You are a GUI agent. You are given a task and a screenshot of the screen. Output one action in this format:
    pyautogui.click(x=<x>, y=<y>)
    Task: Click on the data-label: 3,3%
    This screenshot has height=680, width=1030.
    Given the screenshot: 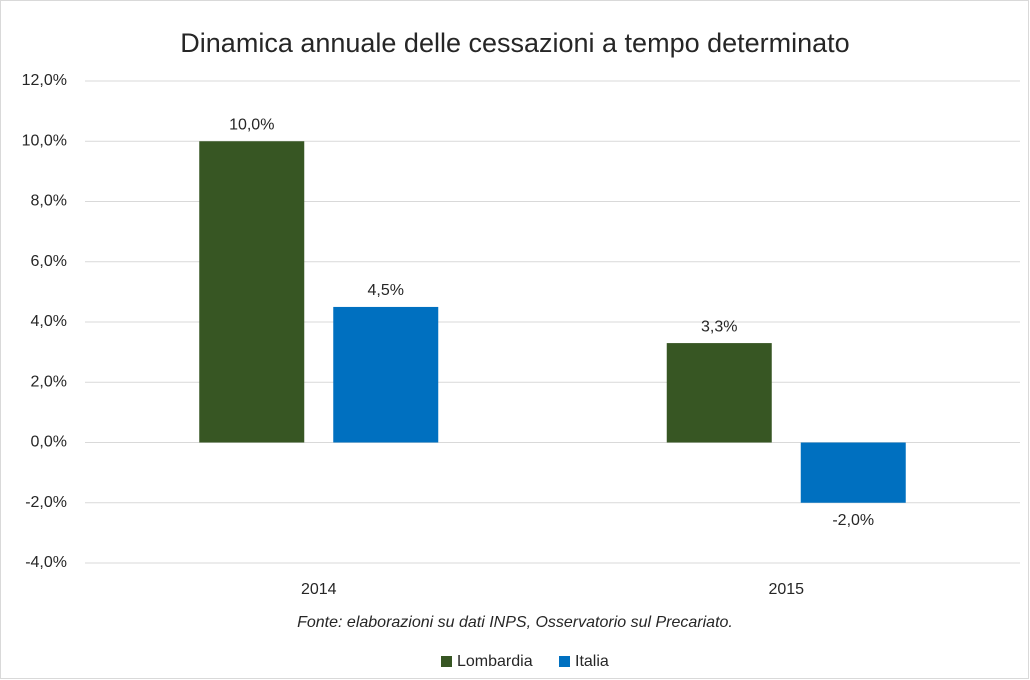 What is the action you would take?
    pyautogui.click(x=719, y=326)
    